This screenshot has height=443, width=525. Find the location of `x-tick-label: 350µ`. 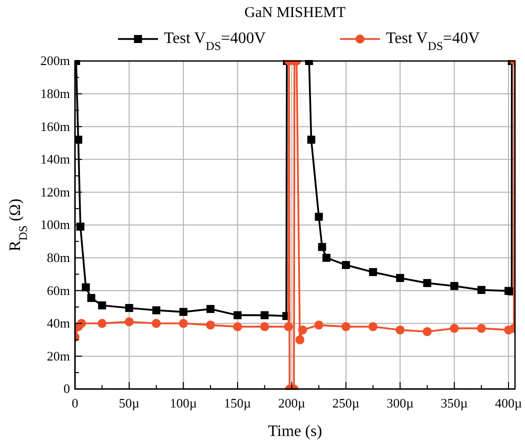

x-tick-label: 350µ is located at coordinates (454, 403).